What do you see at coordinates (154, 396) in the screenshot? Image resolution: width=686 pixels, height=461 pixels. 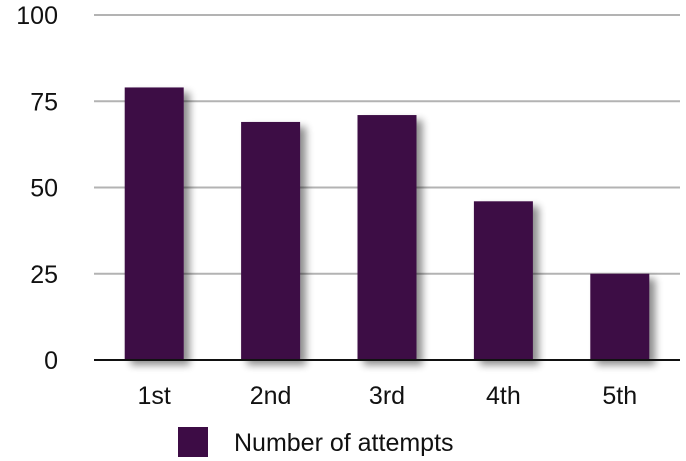 I see `x-tick-label: 1st` at bounding box center [154, 396].